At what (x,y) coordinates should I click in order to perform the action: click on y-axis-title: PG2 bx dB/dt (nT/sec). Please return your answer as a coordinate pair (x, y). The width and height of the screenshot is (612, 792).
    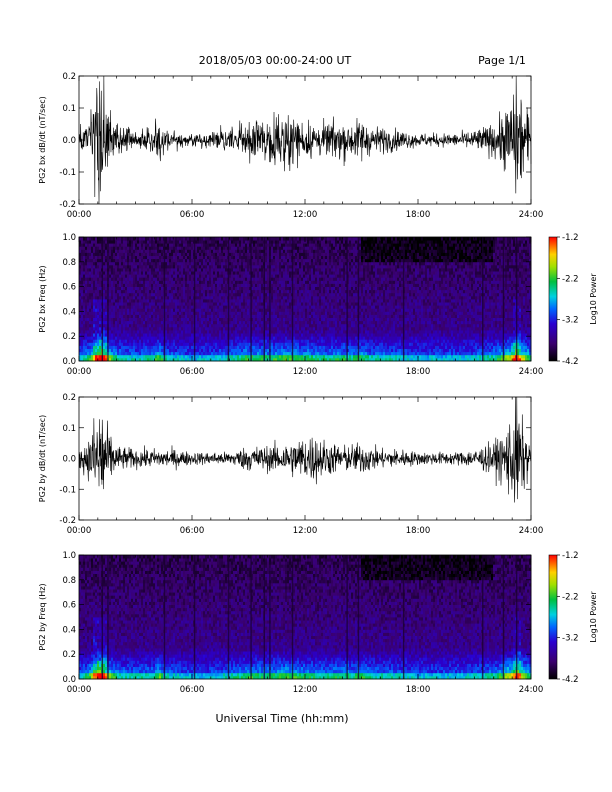
    Looking at the image, I should click on (42, 139).